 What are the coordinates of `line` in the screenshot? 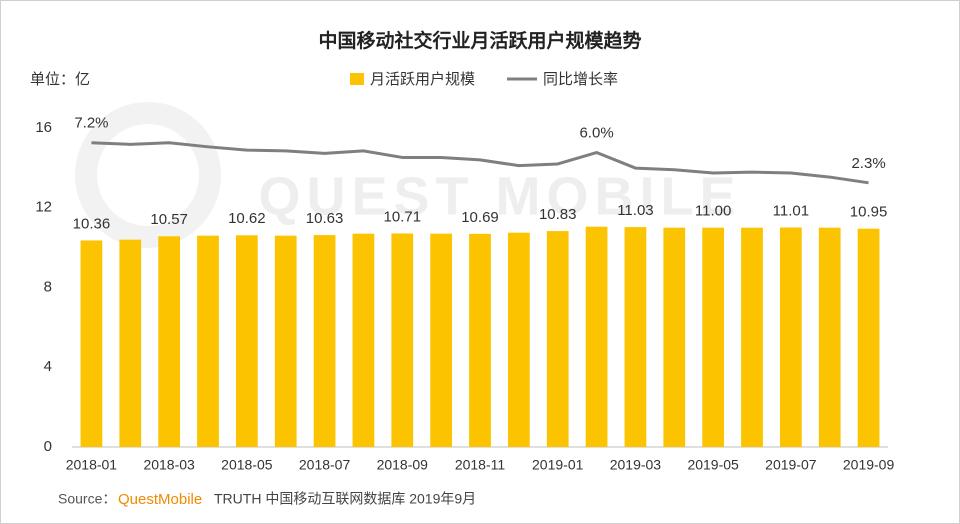 It's located at (480, 163).